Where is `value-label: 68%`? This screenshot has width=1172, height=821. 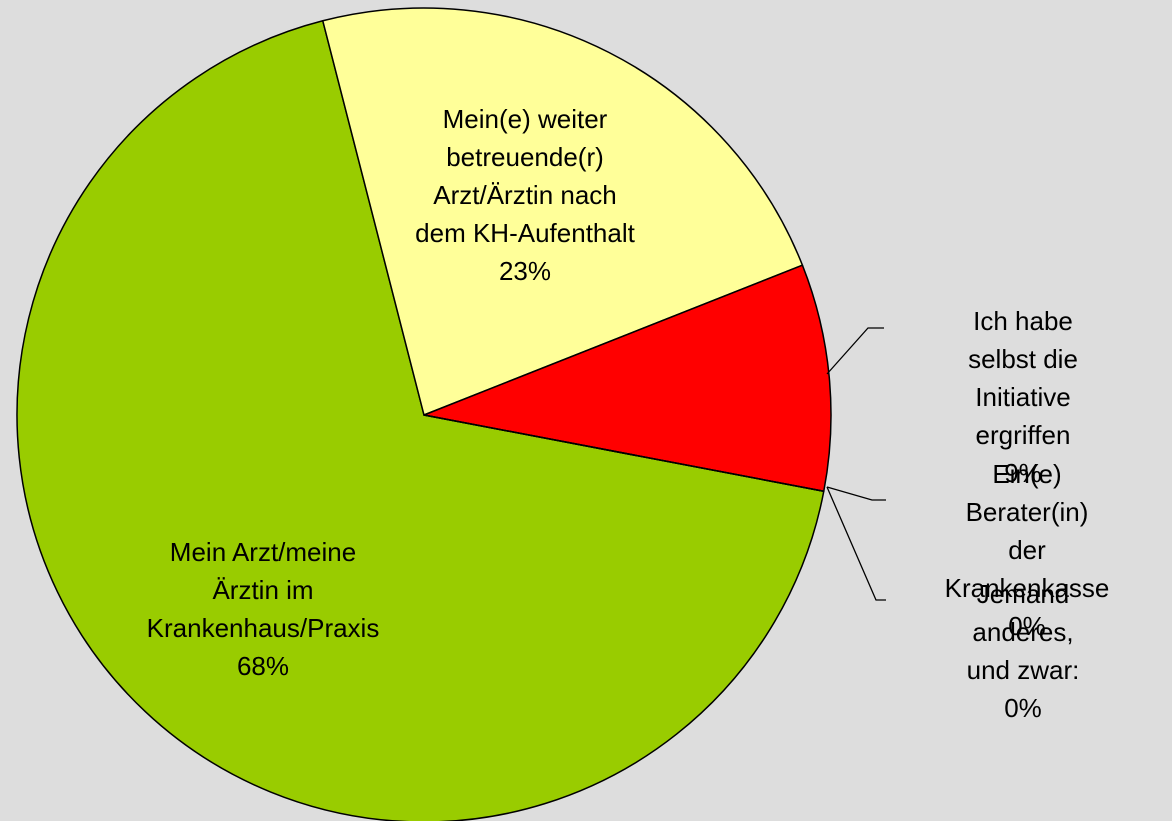
value-label: 68% is located at coordinates (263, 666).